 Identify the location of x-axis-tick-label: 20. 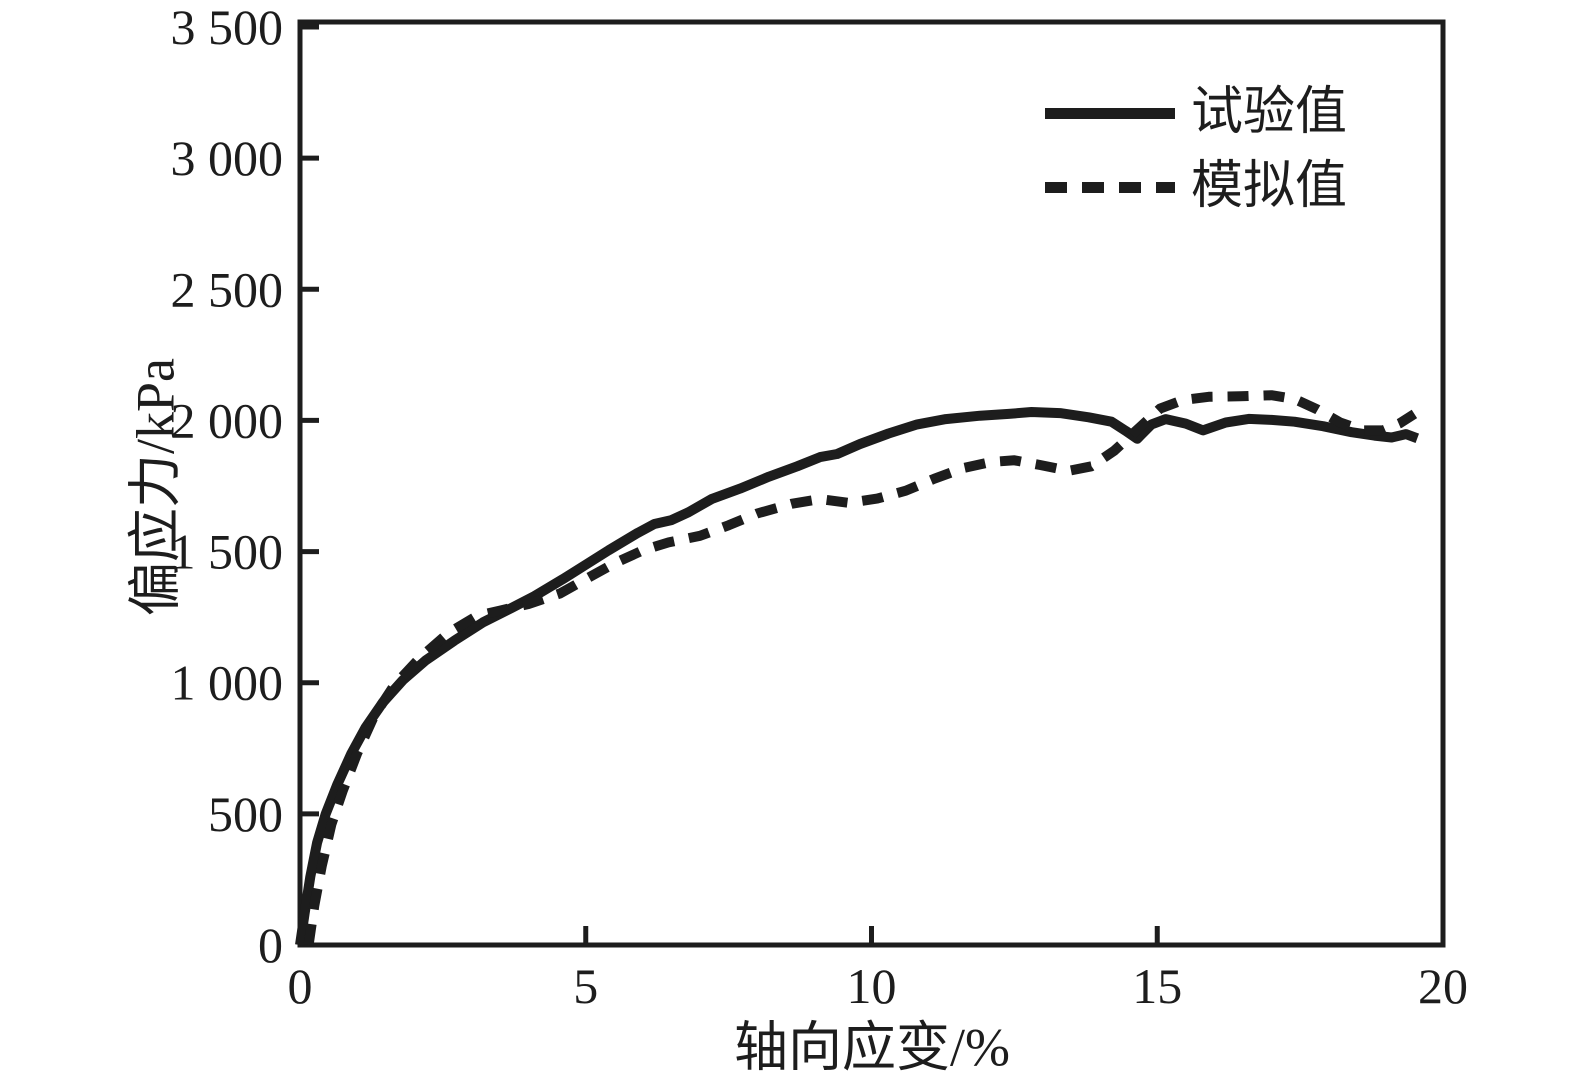
(1443, 986).